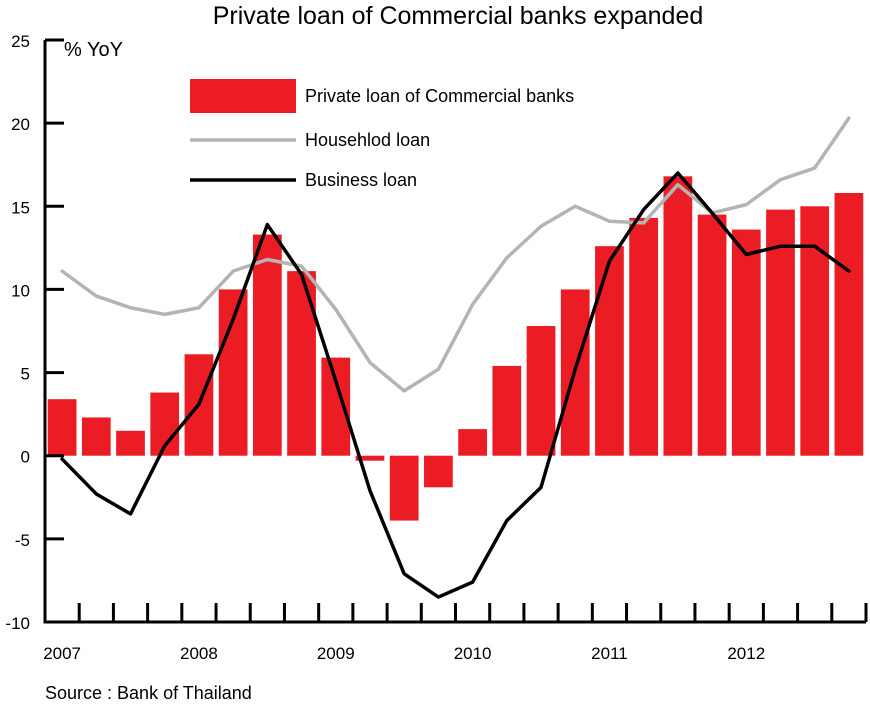 Image resolution: width=870 pixels, height=705 pixels. What do you see at coordinates (712, 335) in the screenshot?
I see `bar-2011Q4` at bounding box center [712, 335].